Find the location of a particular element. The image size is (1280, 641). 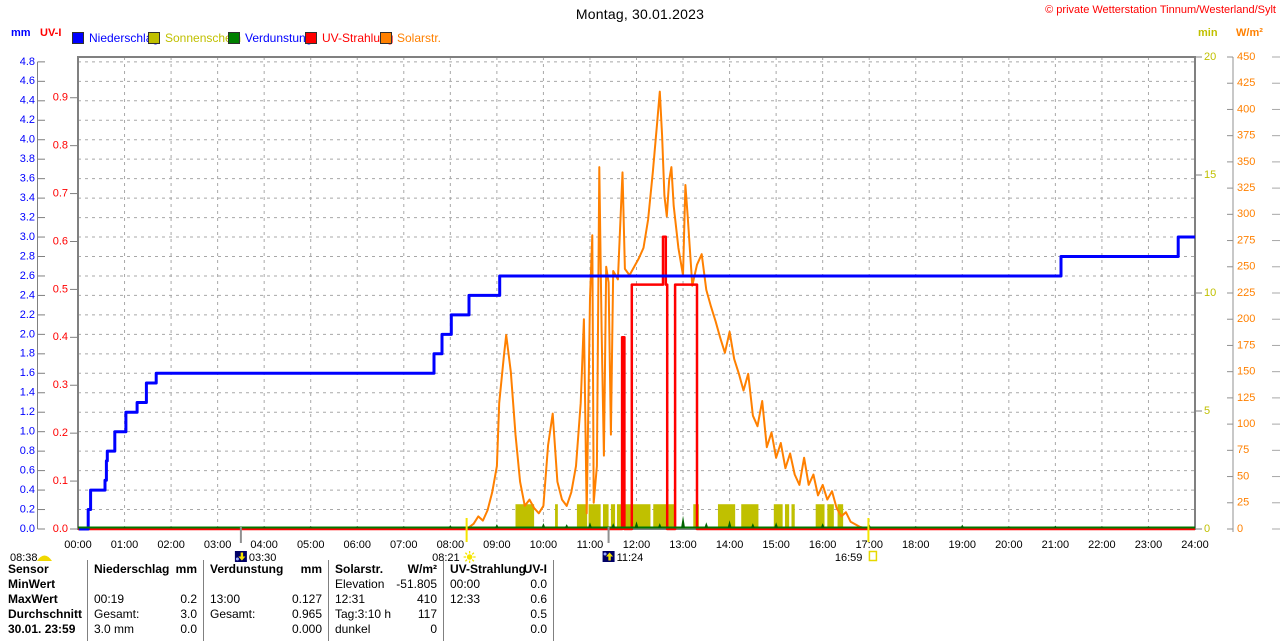

legend-label-niederschlag: Niederschlag is located at coordinates (124, 38).